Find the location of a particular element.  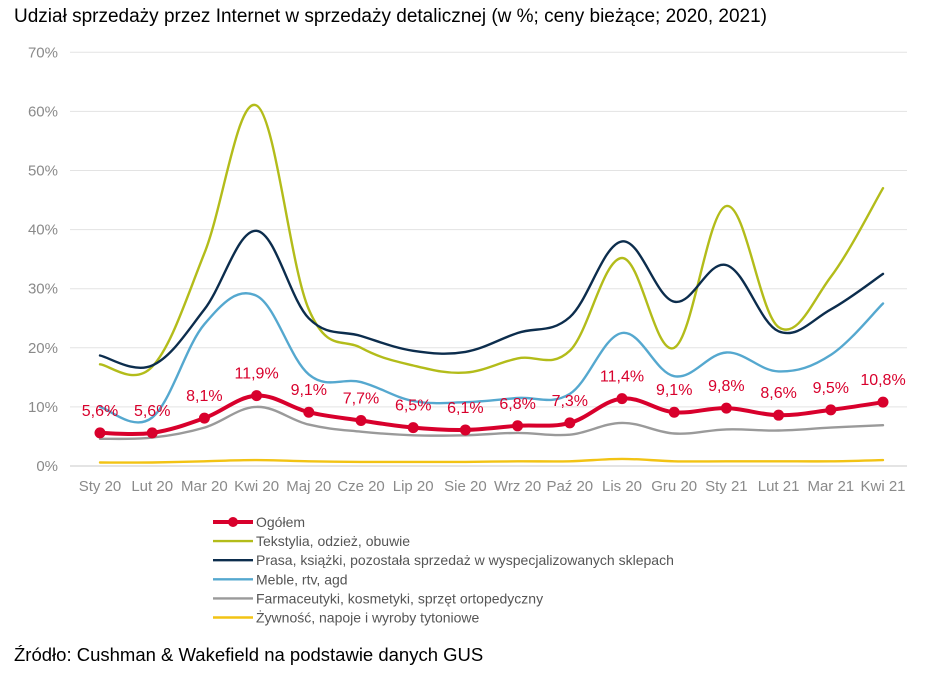

data-label: 9,8% is located at coordinates (726, 386).